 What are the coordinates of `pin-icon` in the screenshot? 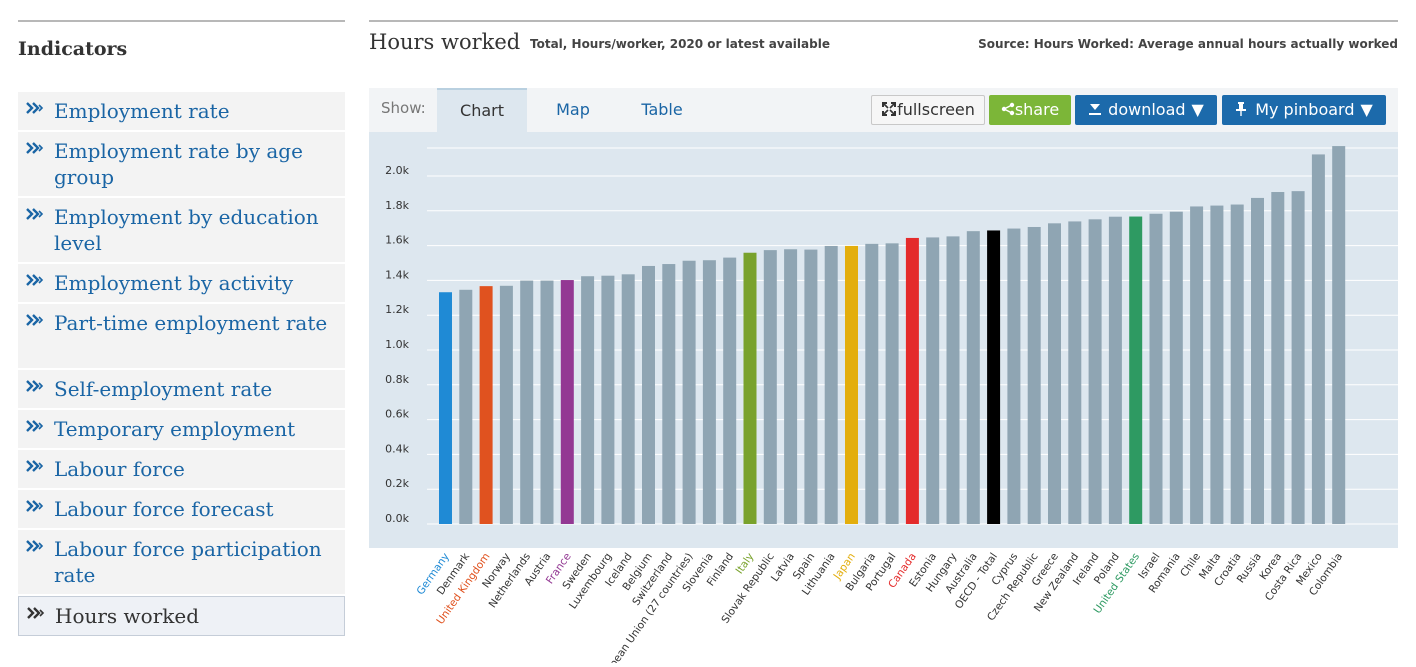 It's located at (1241, 109).